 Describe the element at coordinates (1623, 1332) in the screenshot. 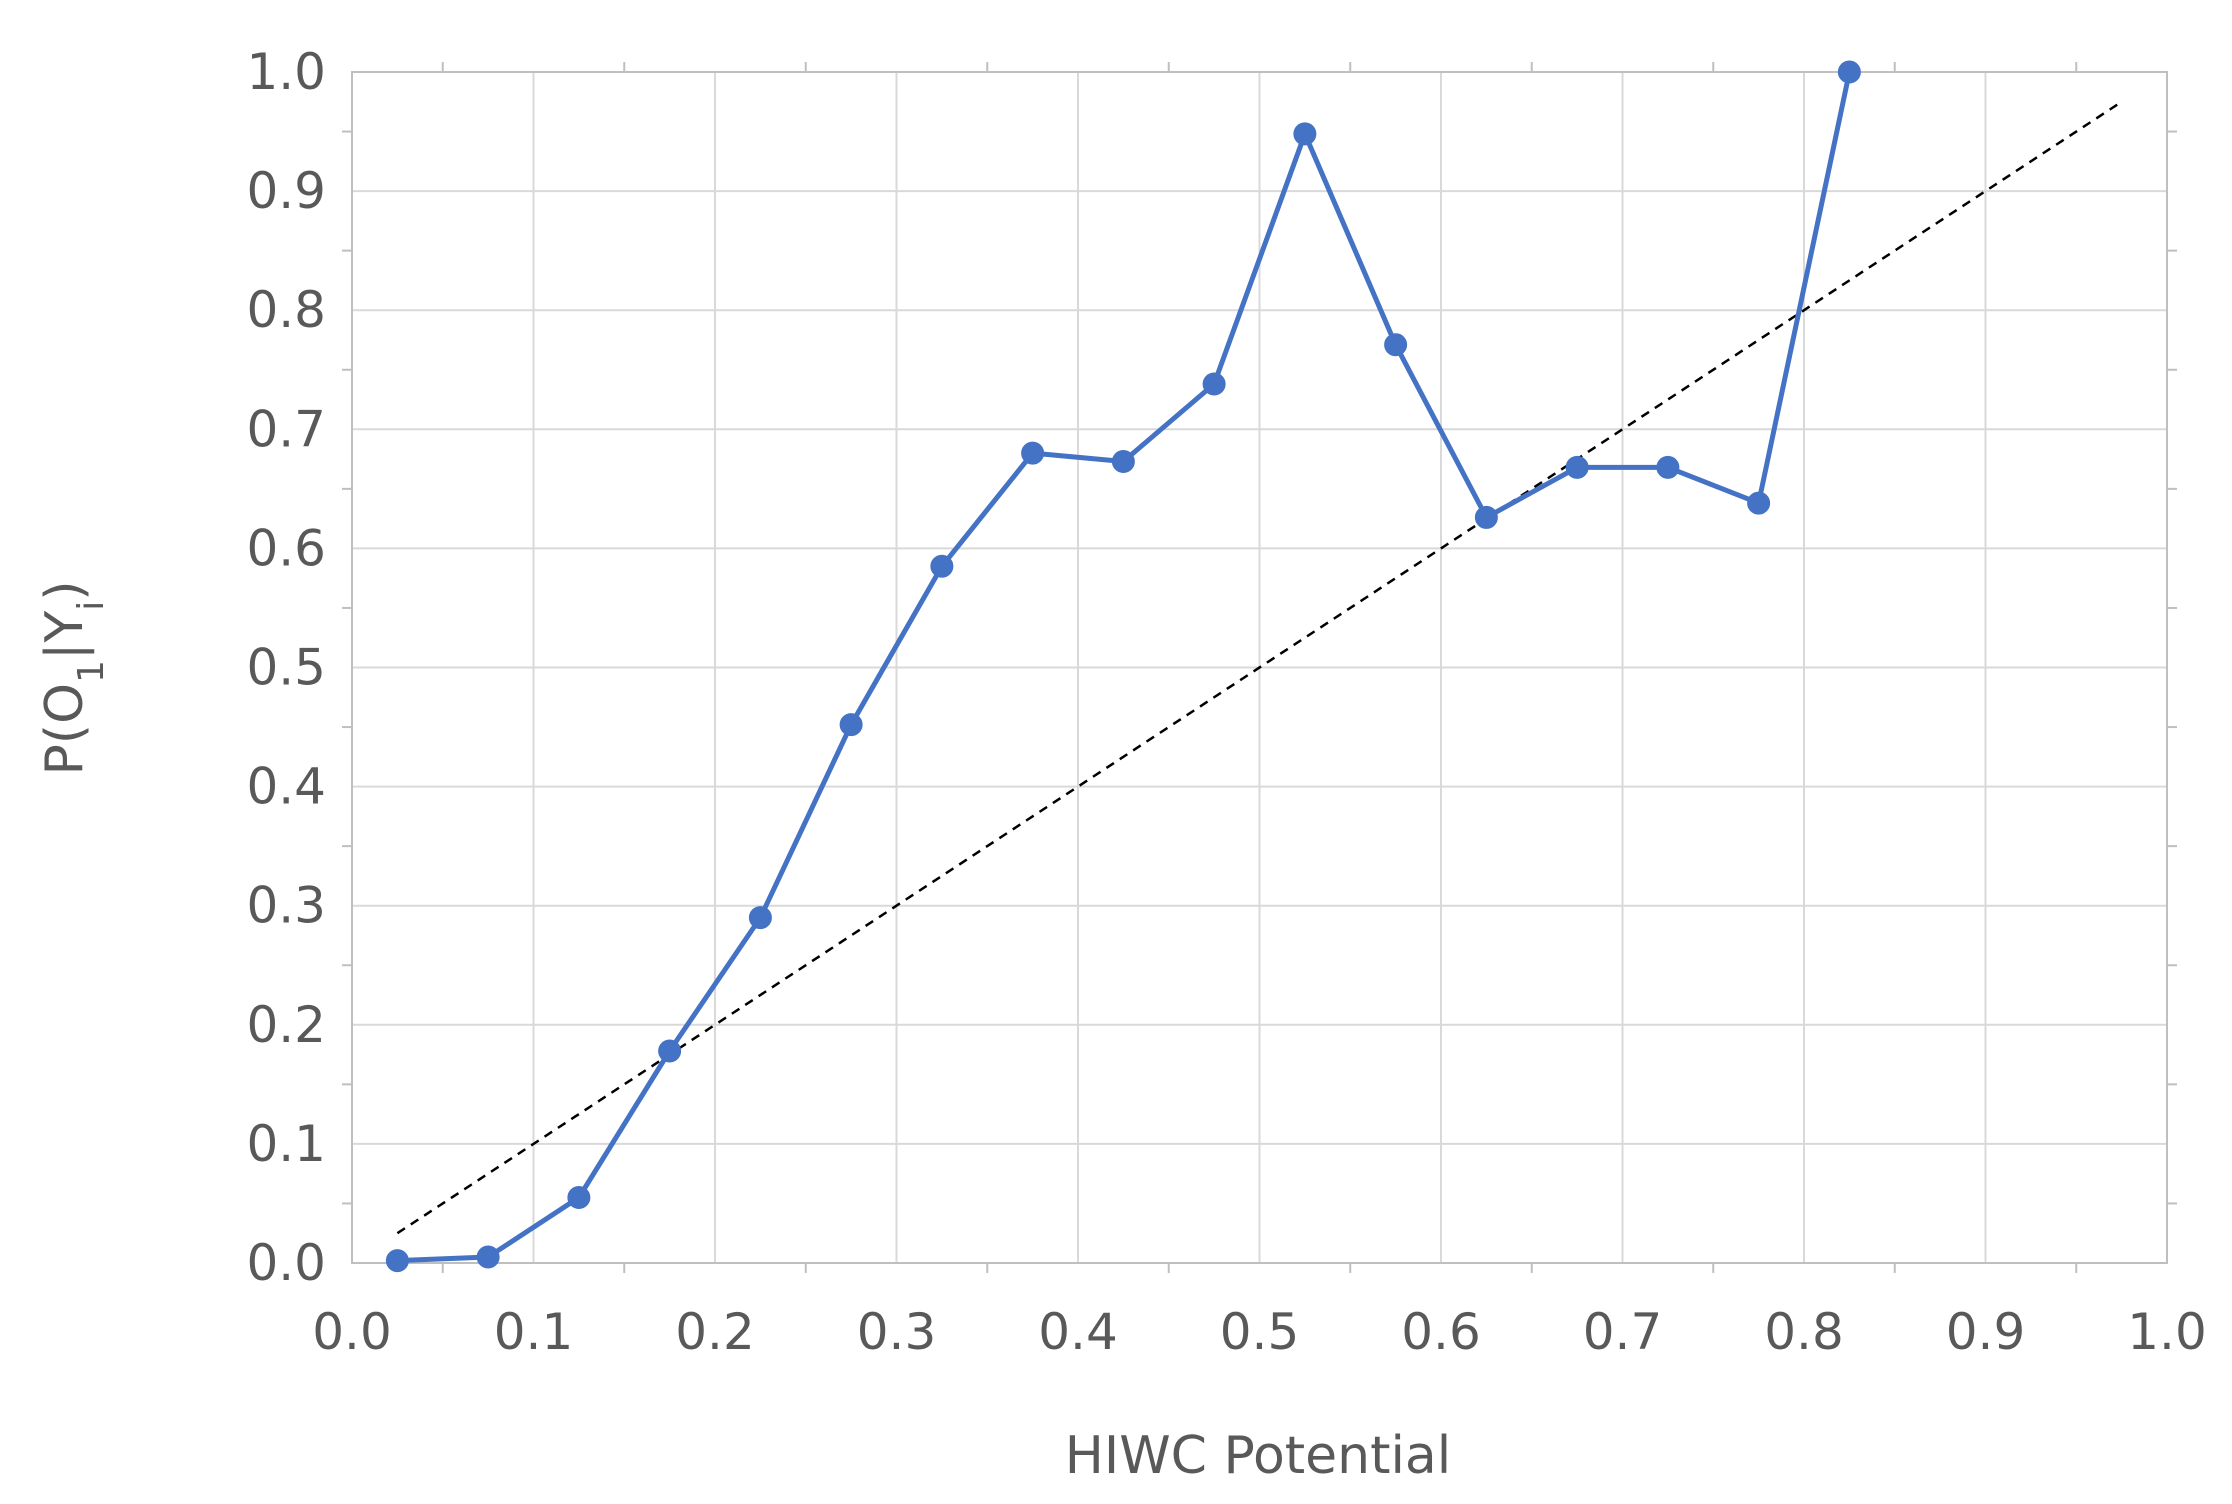

I see `x-tick-label: 0.7` at that location.